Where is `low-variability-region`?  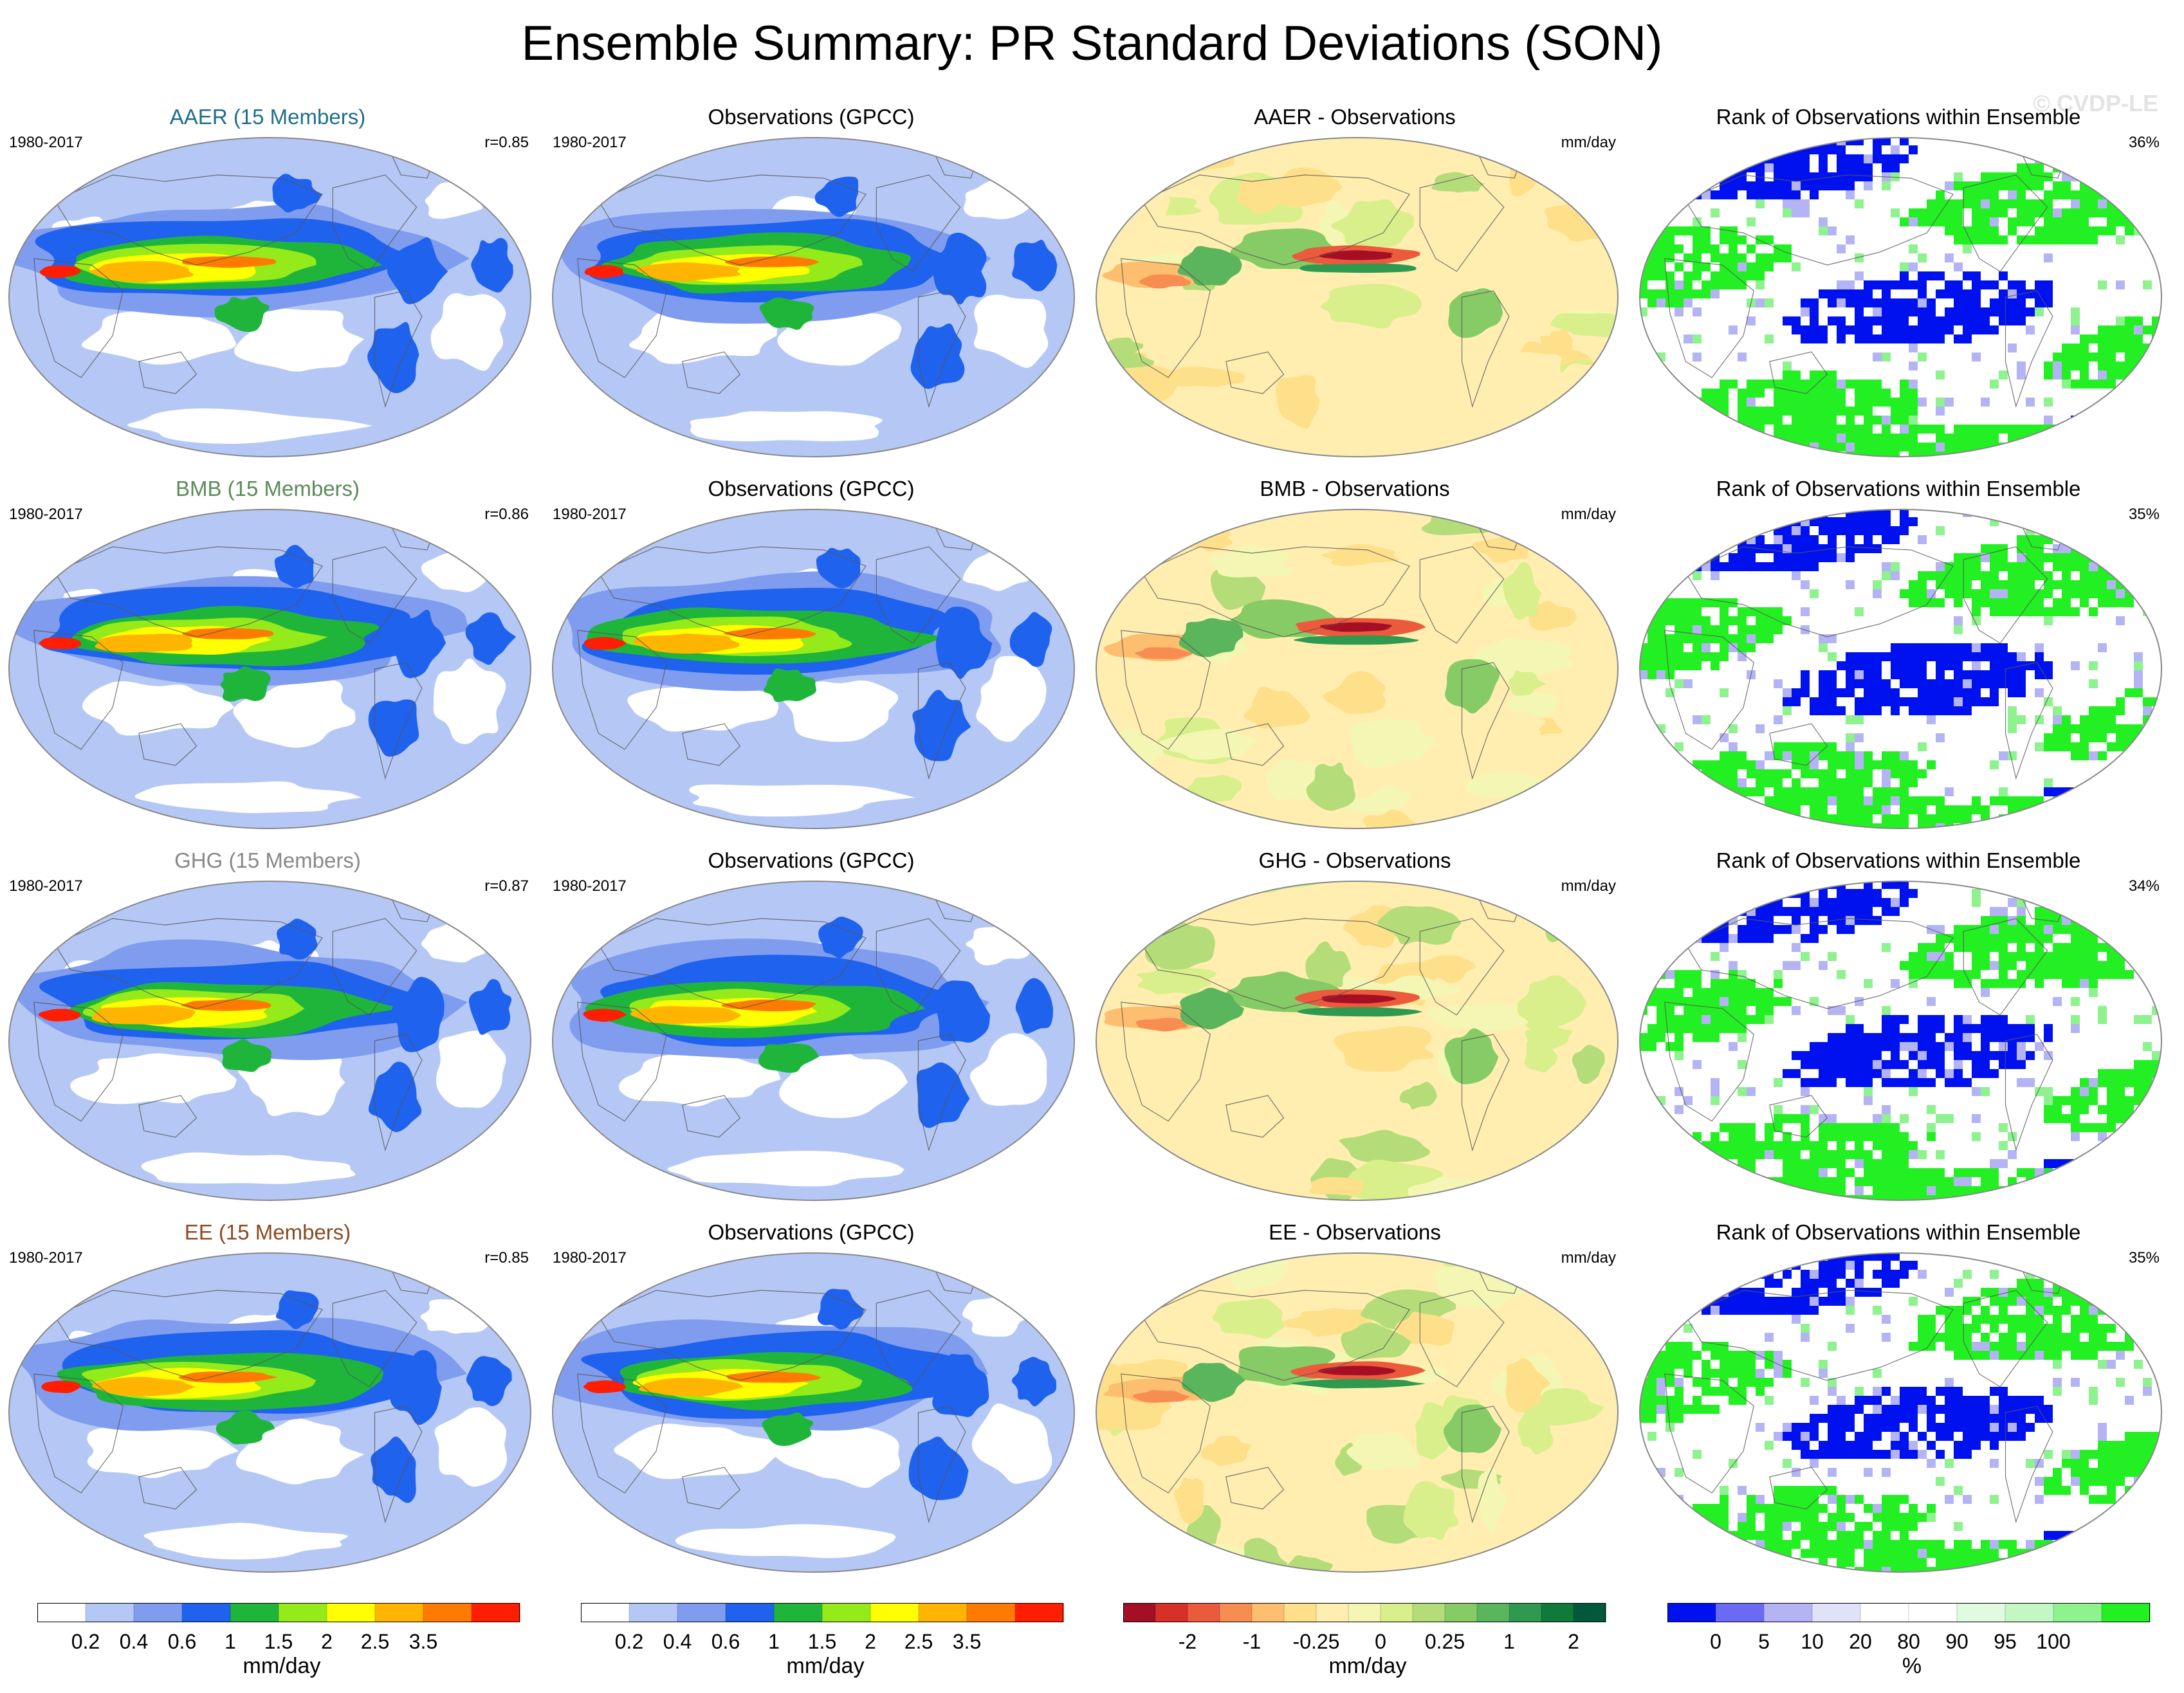
low-variability-region is located at coordinates (1011, 331).